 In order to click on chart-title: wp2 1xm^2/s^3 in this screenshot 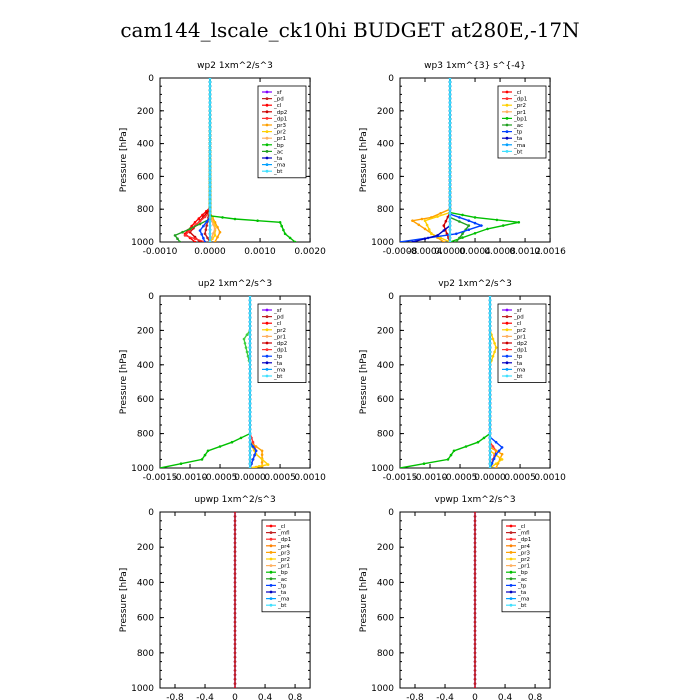, I will do `click(235, 66)`.